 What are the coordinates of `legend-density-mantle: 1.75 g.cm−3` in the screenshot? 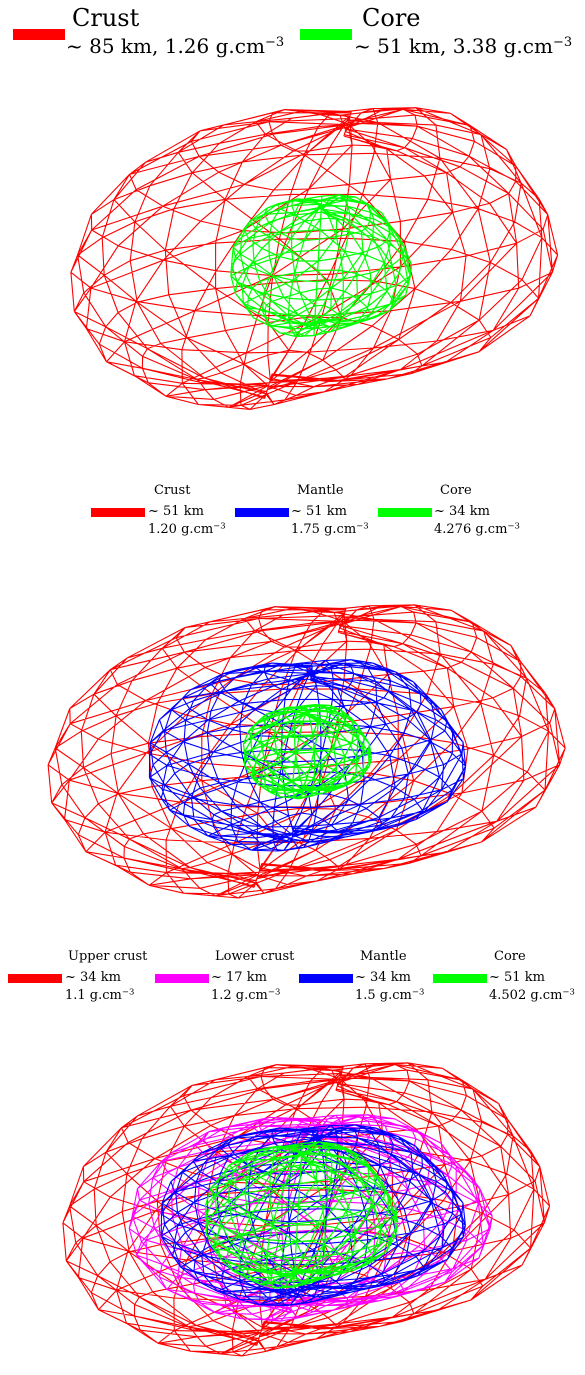 It's located at (330, 528).